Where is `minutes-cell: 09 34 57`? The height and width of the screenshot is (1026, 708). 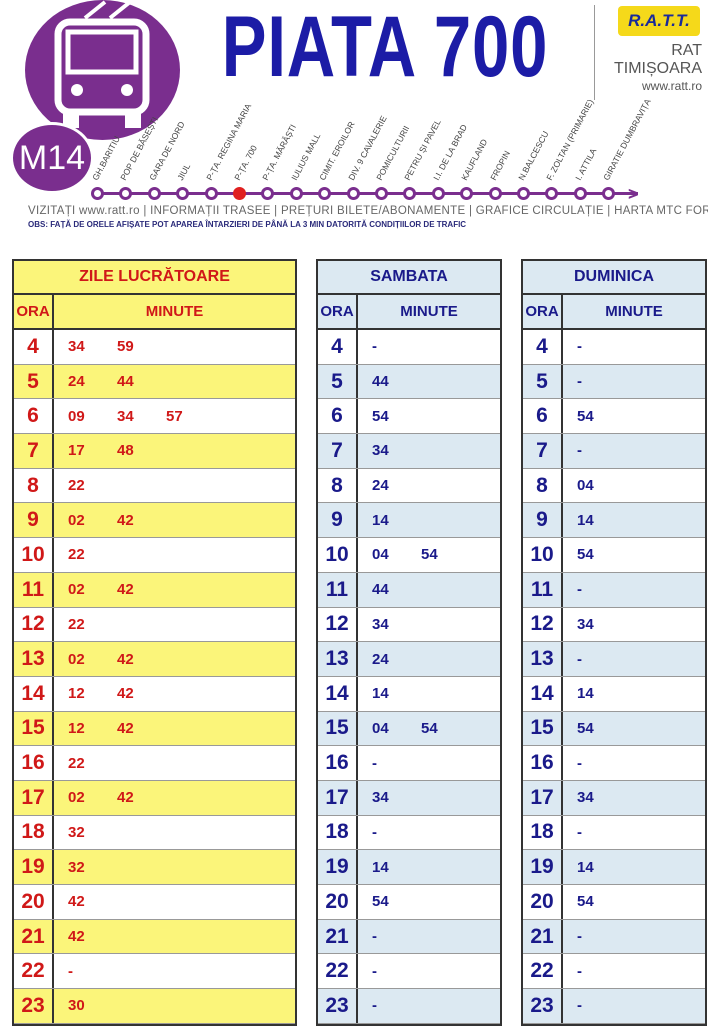
minutes-cell: 09 34 57 is located at coordinates (174, 416).